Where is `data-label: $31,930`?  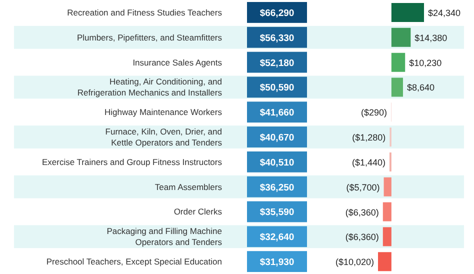 data-label: $31,930 is located at coordinates (277, 262).